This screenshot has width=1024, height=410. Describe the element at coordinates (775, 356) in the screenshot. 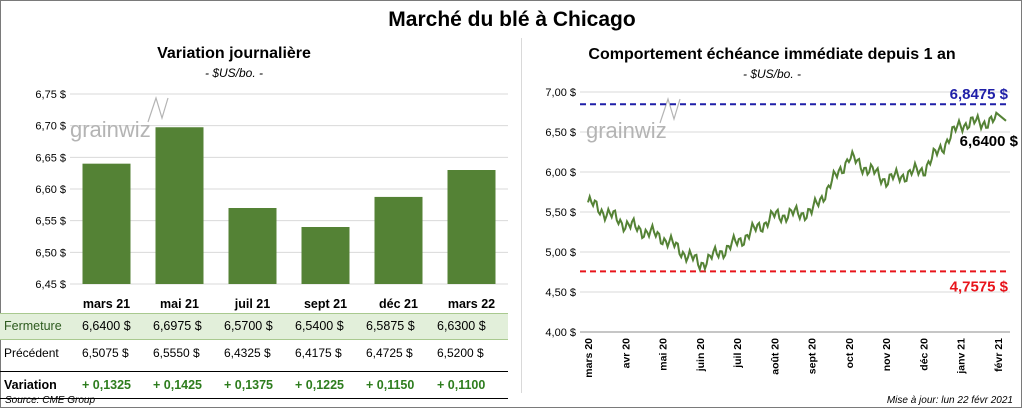

I see `x-tick-label: août 20` at that location.